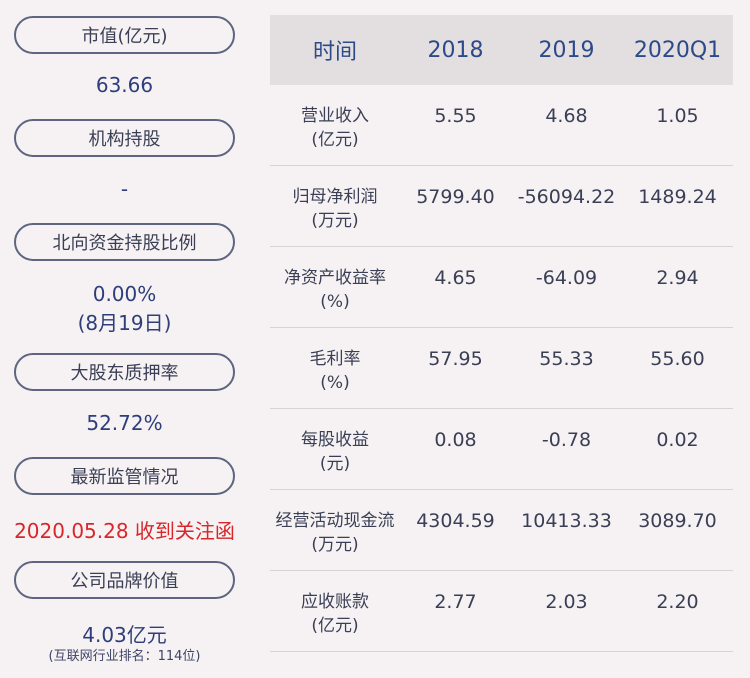  What do you see at coordinates (124, 580) in the screenshot?
I see `brand-value-label: 公司品牌价值` at bounding box center [124, 580].